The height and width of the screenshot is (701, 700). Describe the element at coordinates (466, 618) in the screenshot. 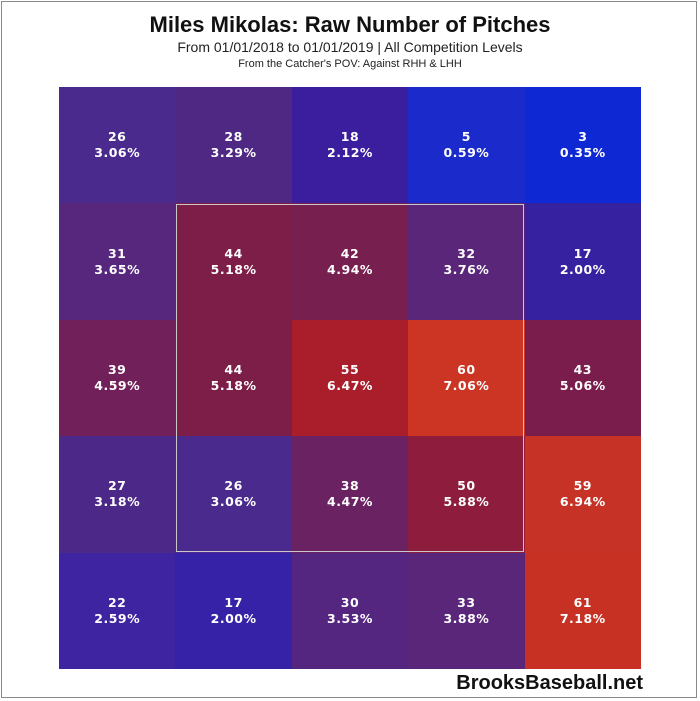

I see `cell-percent: 3.88%` at that location.